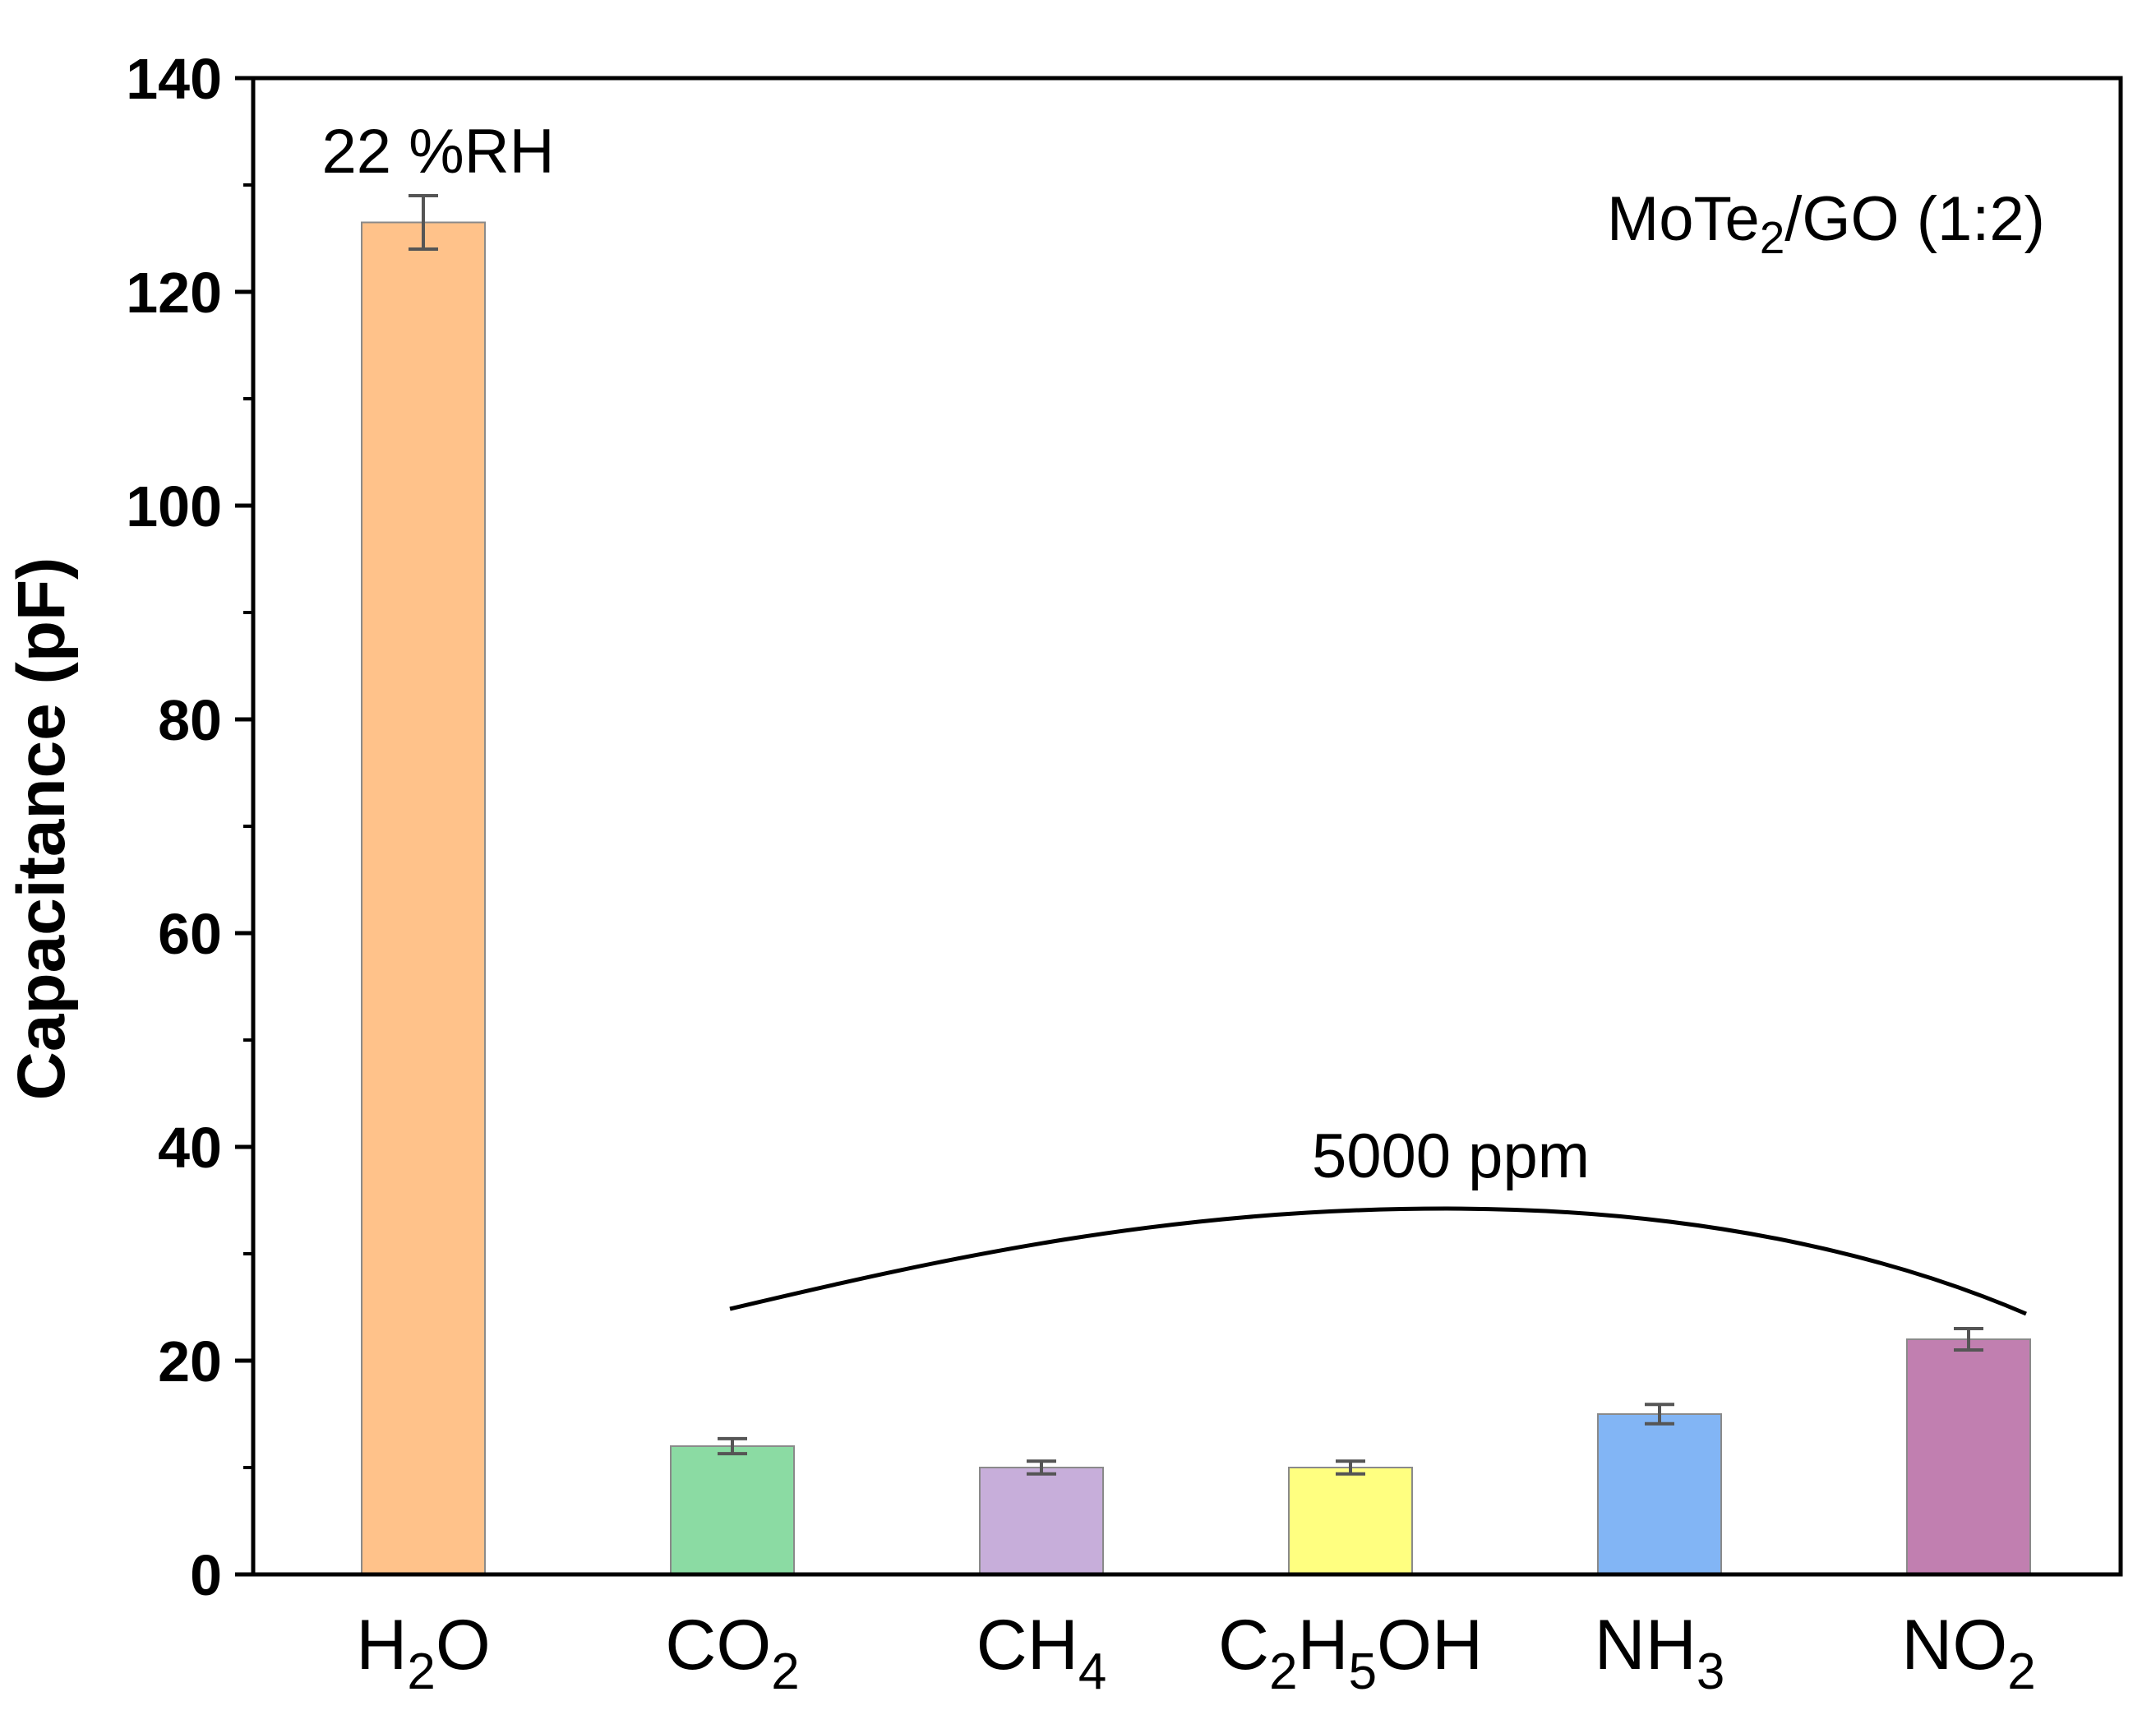  I want to click on y-tick-label: 60, so click(190, 934).